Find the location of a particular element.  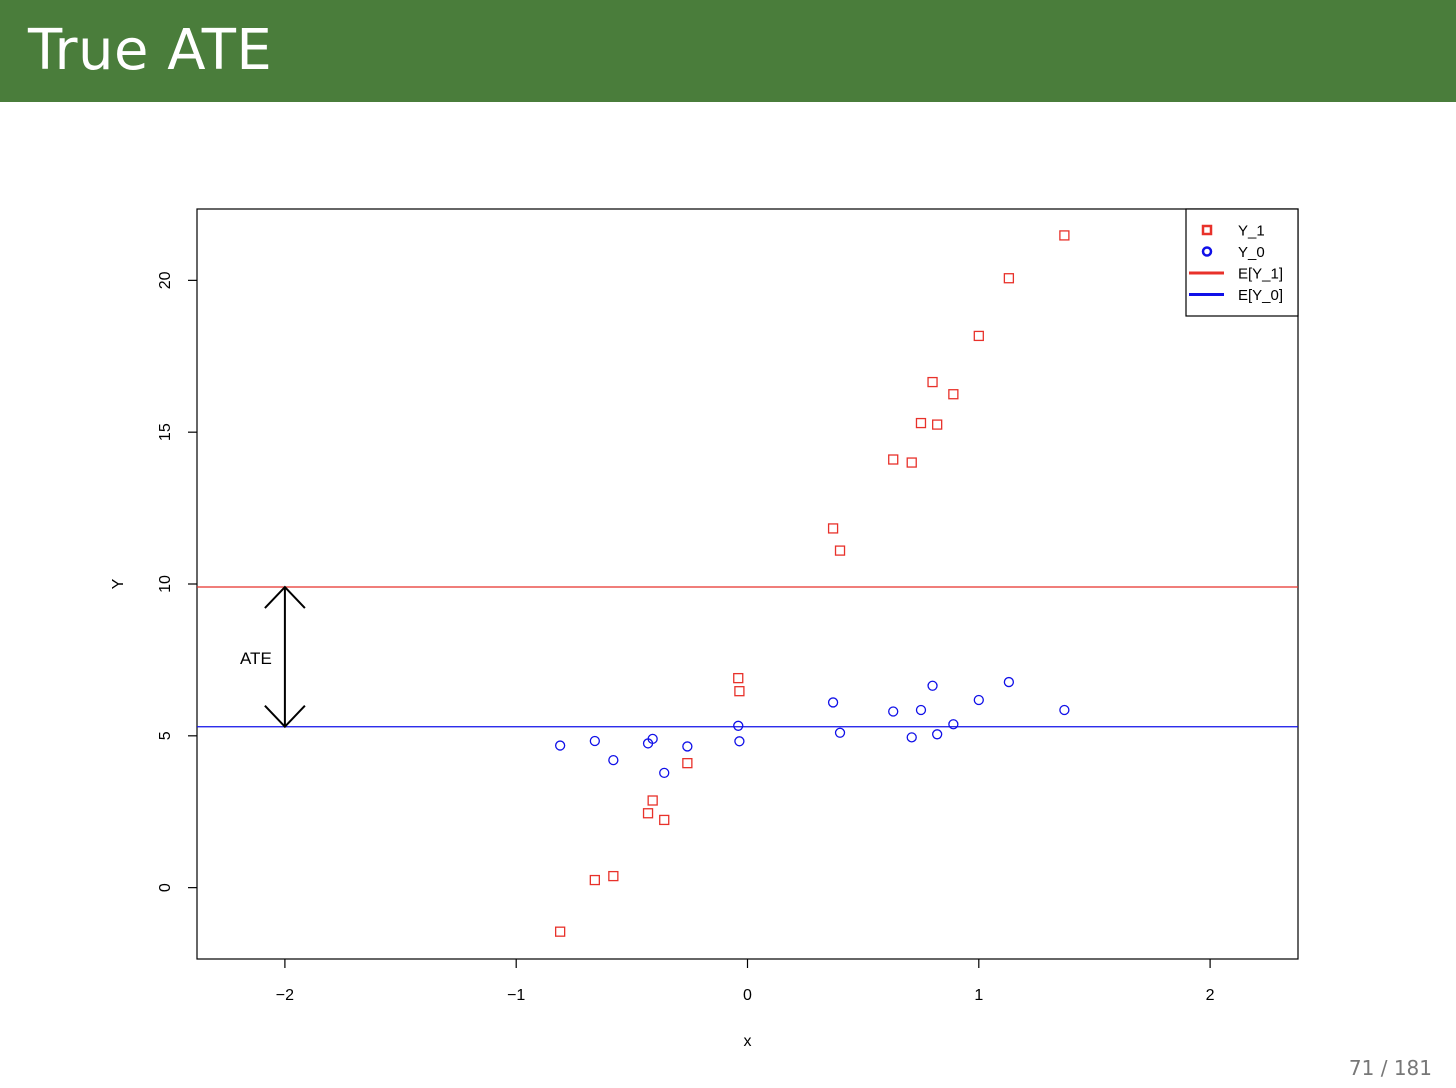

y-tick-label: 15 is located at coordinates (165, 432).